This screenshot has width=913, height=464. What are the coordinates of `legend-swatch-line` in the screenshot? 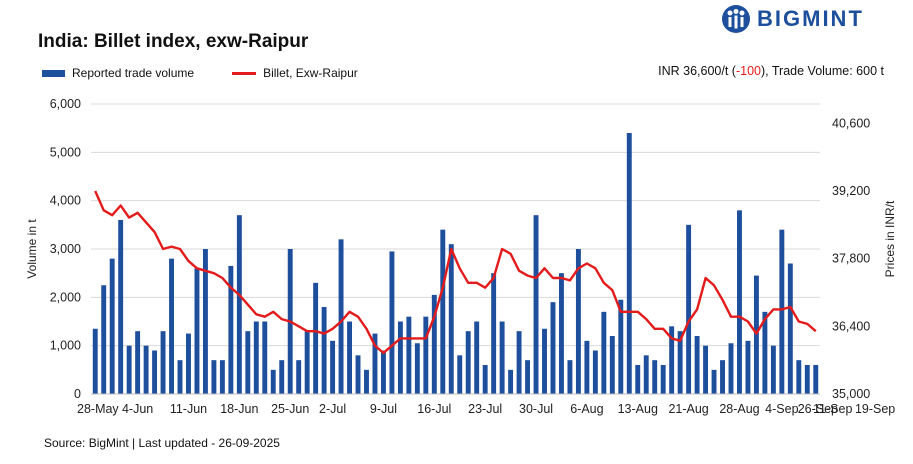 It's located at (244, 73).